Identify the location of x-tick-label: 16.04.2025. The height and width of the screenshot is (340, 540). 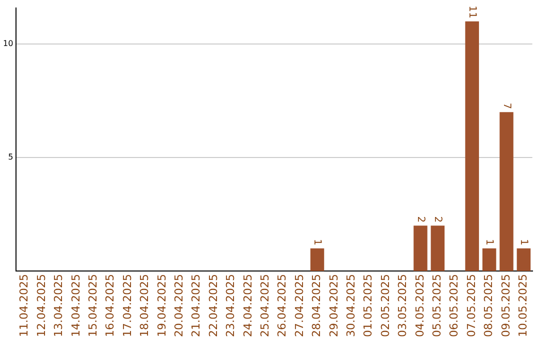
(110, 306).